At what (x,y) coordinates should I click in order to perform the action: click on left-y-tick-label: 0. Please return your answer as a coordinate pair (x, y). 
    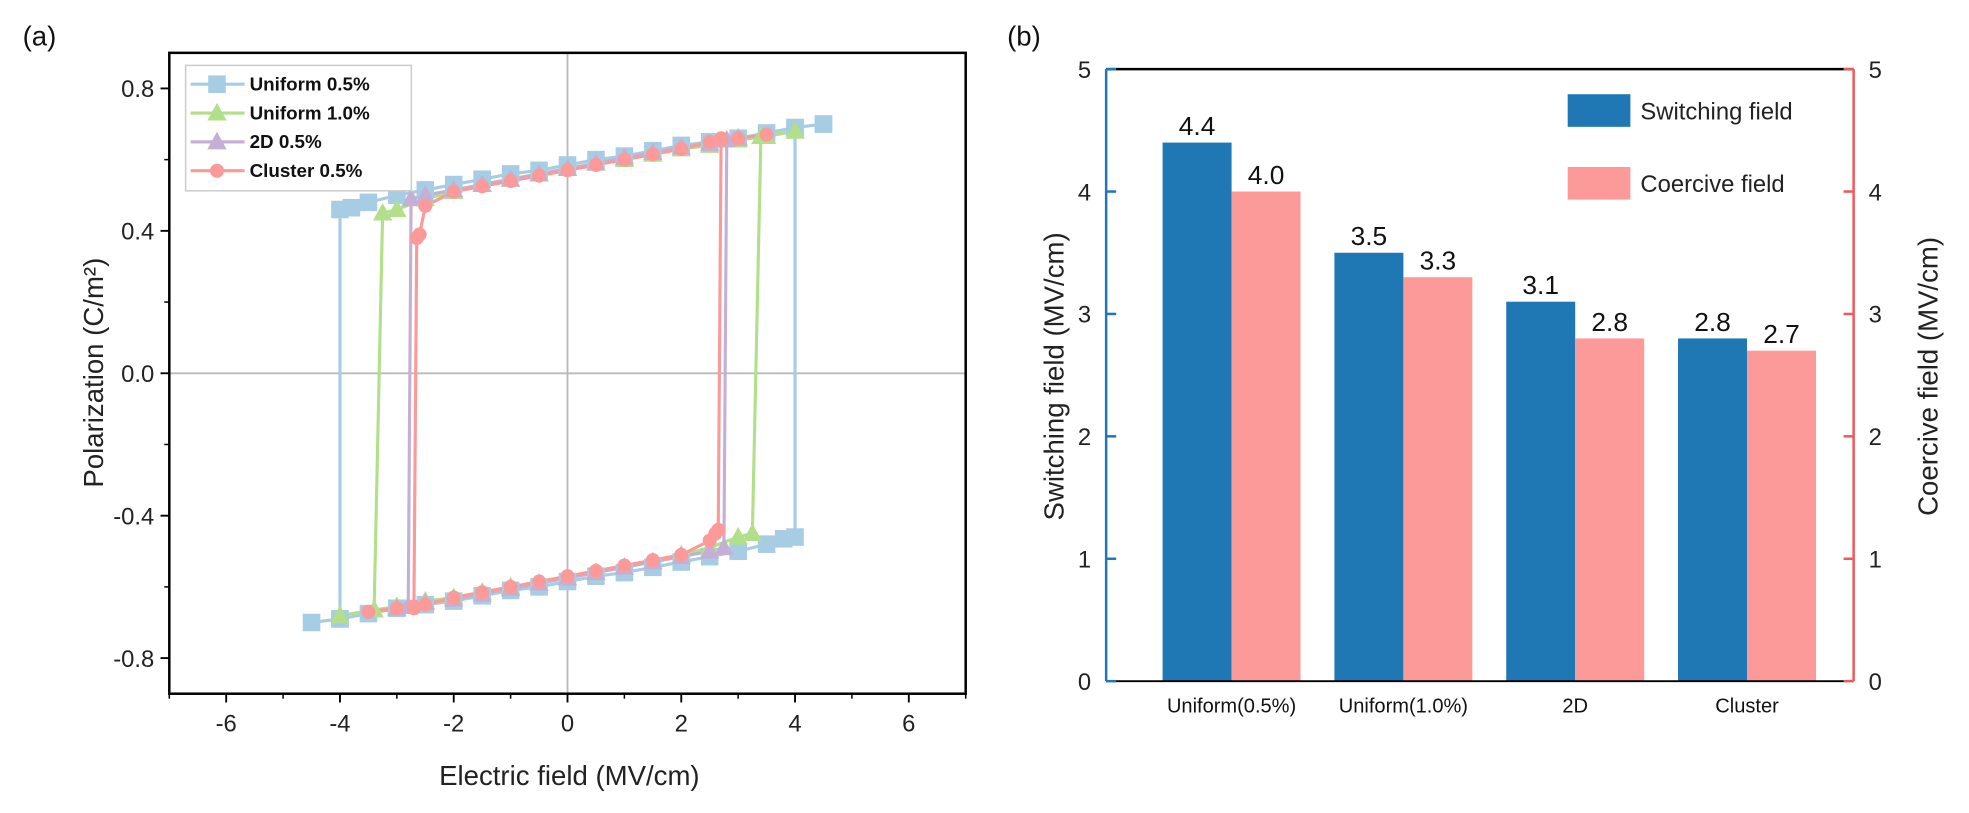
    Looking at the image, I should click on (1084, 682).